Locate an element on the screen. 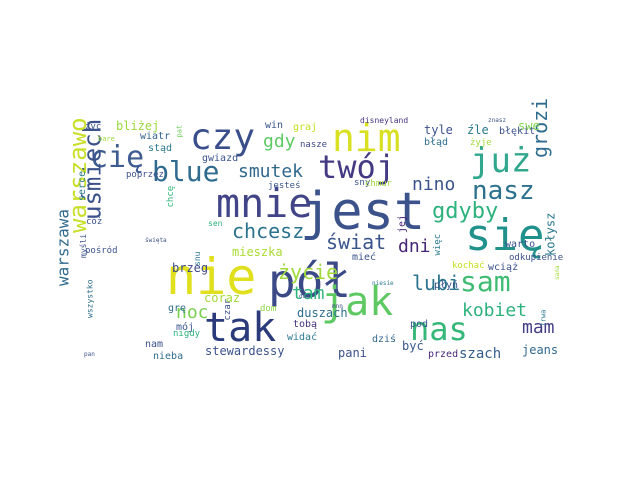  word: duszach is located at coordinates (322, 313).